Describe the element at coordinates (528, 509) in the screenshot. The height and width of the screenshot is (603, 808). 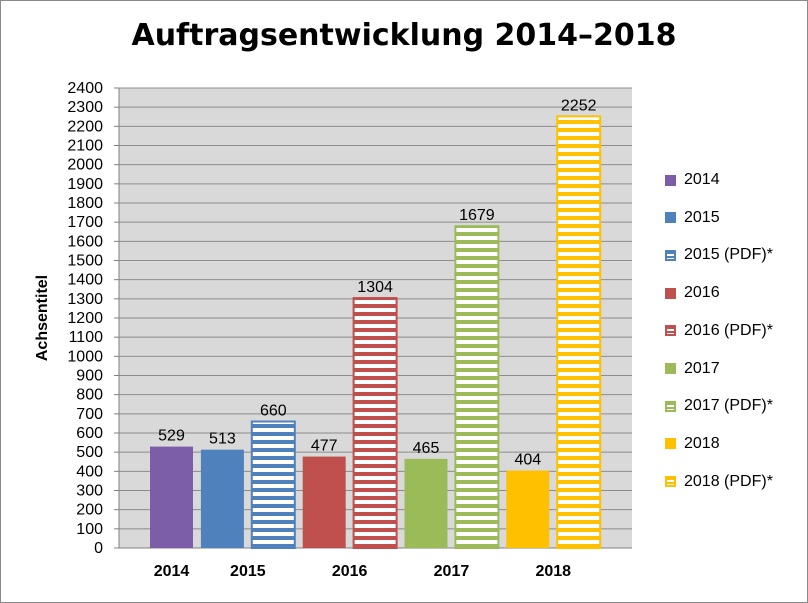
I see `bar-2018` at that location.